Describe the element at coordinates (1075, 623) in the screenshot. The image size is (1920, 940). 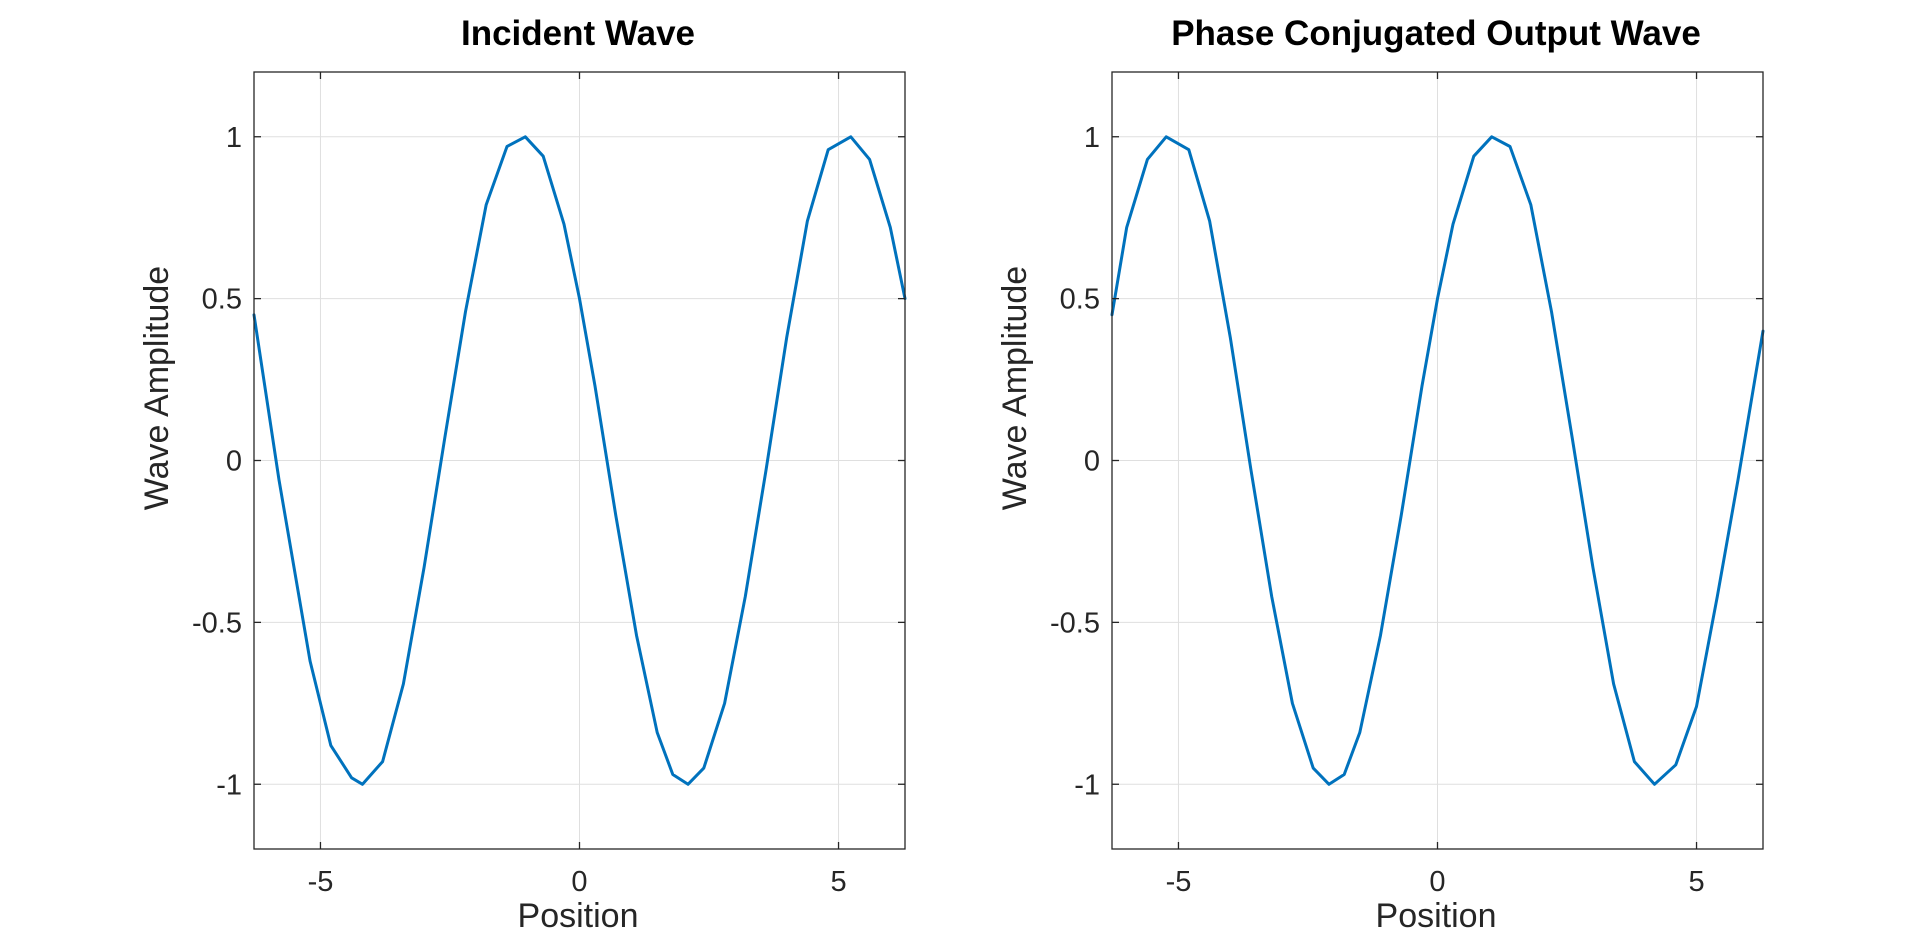
I see `phase-conjugated-output-wave-y-tick-label: -0.5` at that location.